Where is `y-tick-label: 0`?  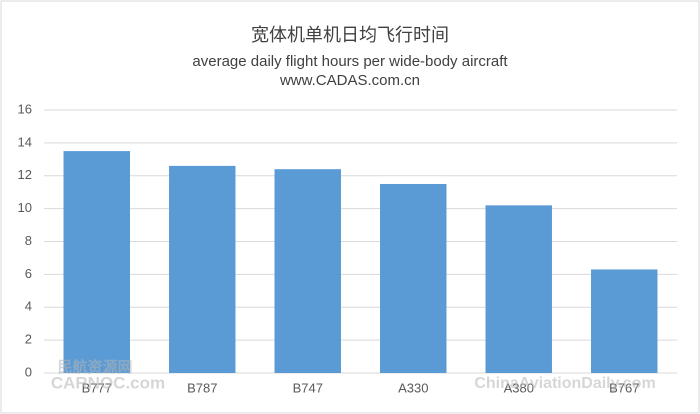 y-tick-label: 0 is located at coordinates (28, 371).